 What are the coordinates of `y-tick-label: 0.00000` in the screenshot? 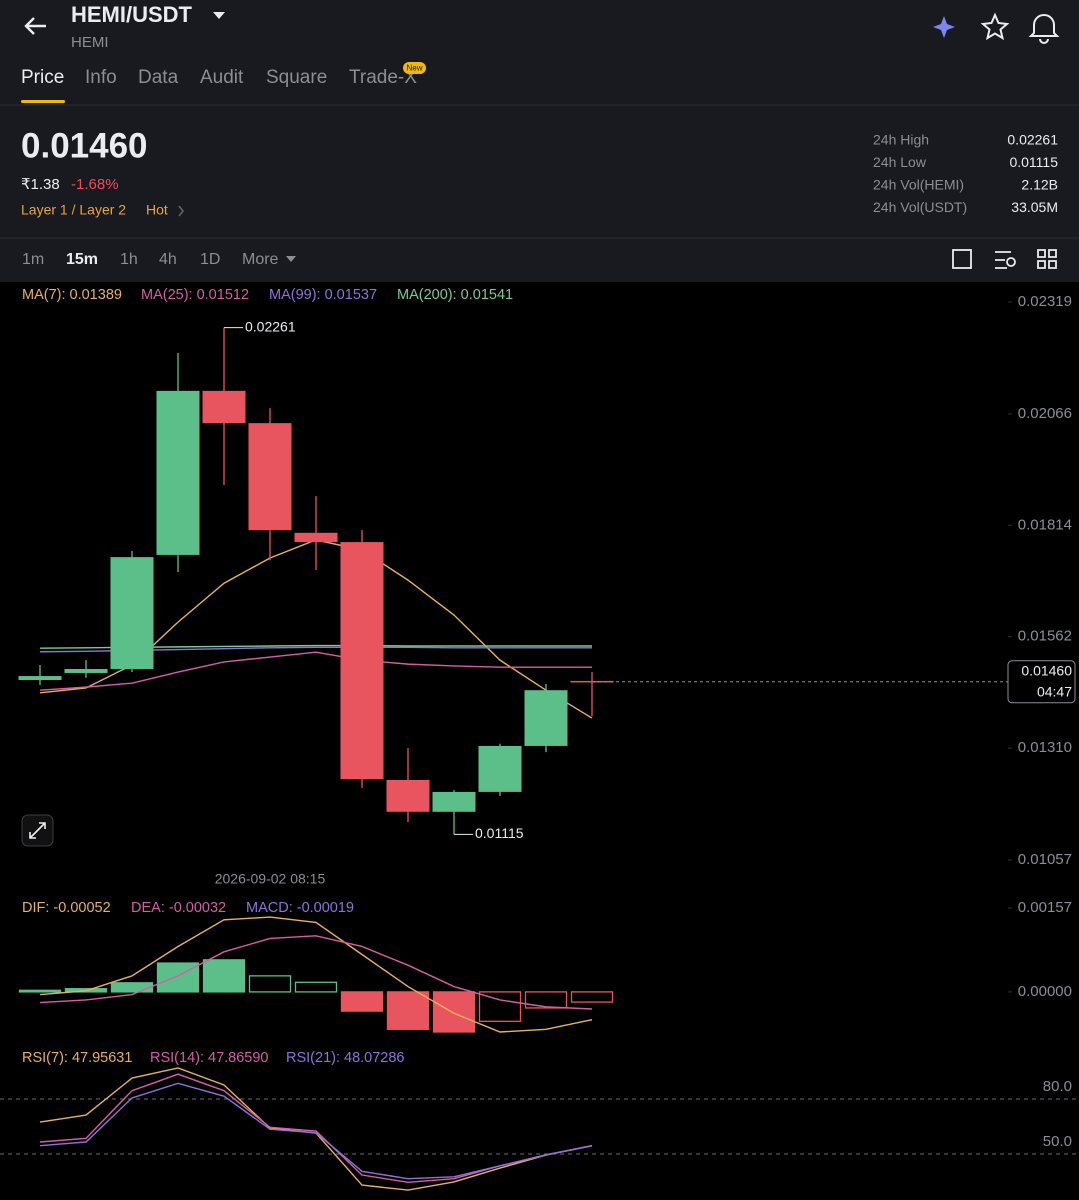 It's located at (1045, 991).